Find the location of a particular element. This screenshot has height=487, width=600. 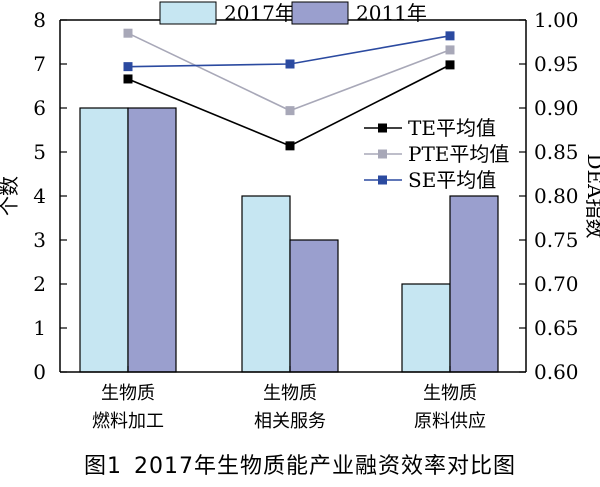

y-axis-title-right: DEA指数 is located at coordinates (591, 195).